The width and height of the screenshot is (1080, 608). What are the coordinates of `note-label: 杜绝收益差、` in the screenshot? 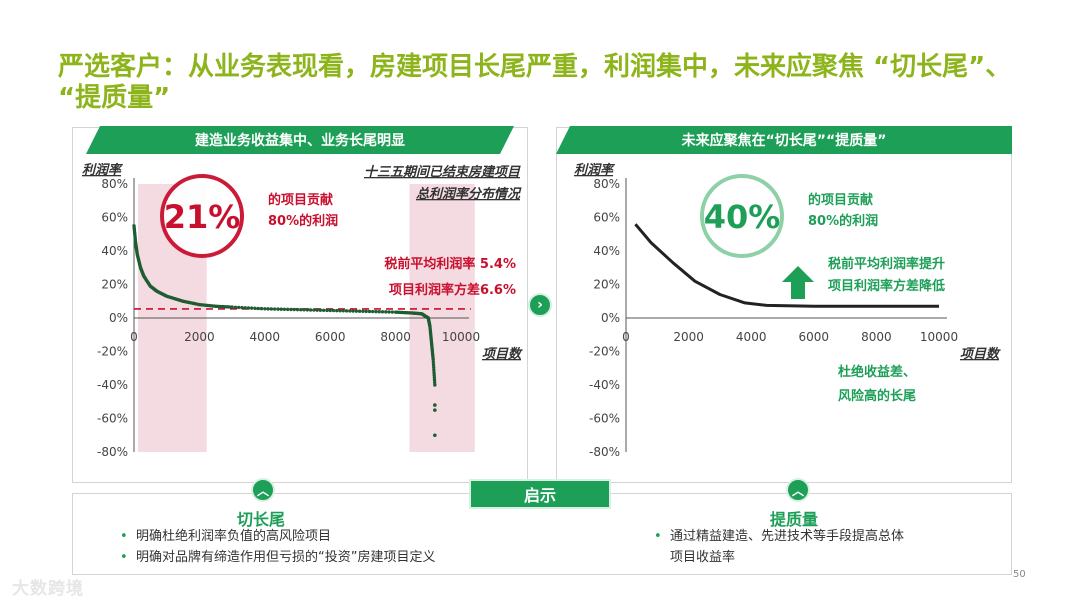 It's located at (877, 372).